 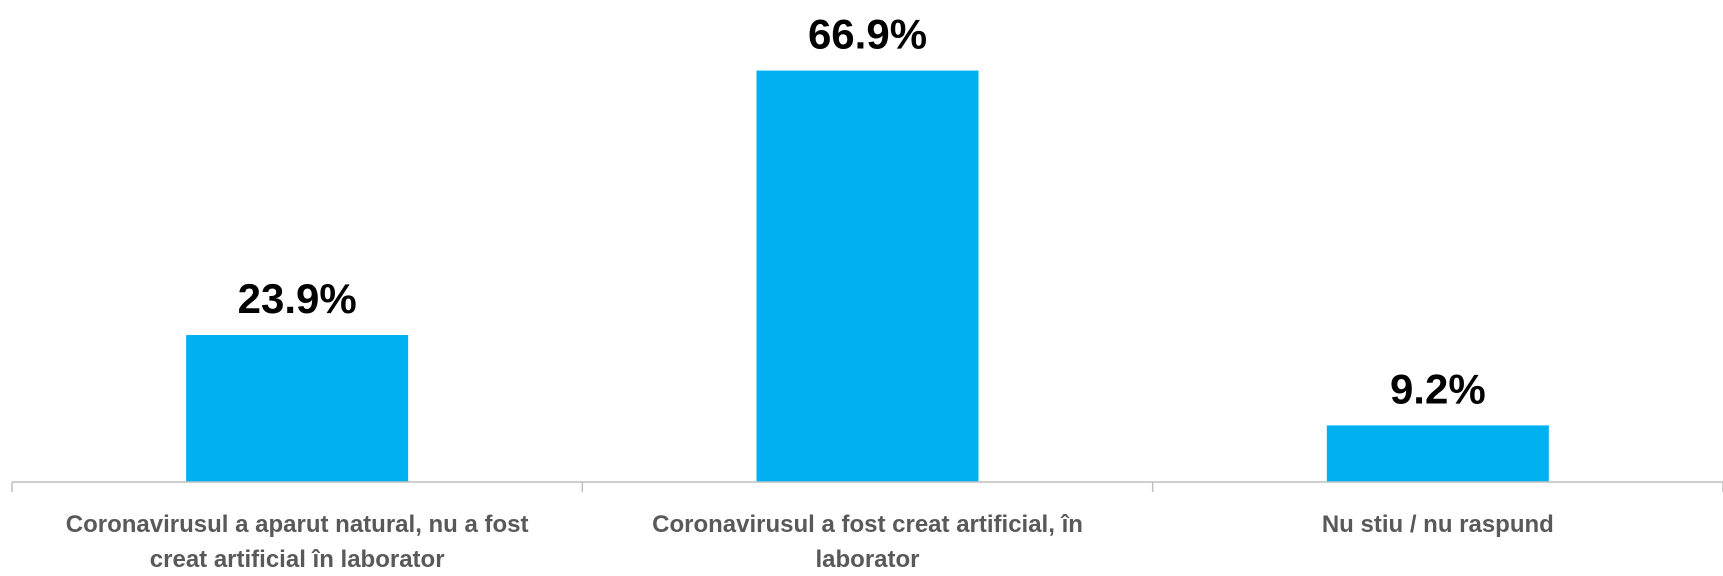 I want to click on data-label: 9.2%, so click(x=1438, y=388).